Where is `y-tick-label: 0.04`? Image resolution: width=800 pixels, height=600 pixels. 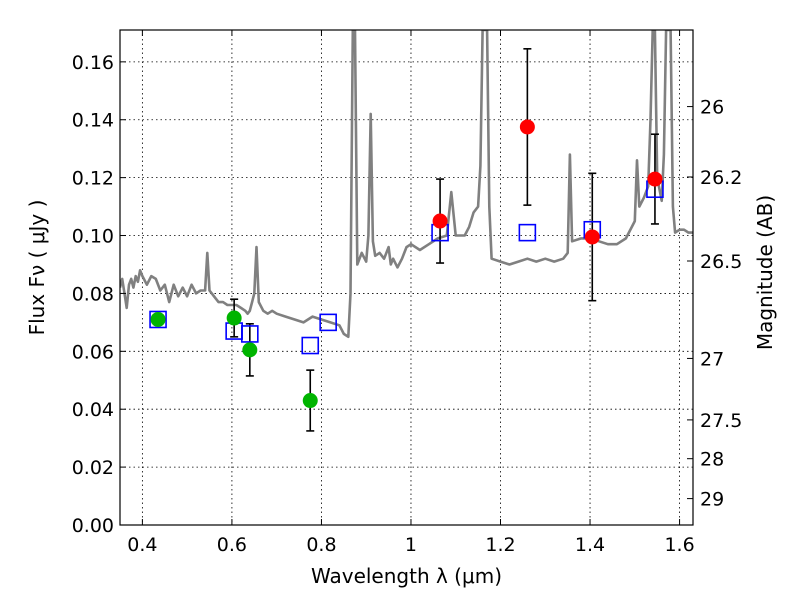 y-tick-label: 0.04 is located at coordinates (93, 410).